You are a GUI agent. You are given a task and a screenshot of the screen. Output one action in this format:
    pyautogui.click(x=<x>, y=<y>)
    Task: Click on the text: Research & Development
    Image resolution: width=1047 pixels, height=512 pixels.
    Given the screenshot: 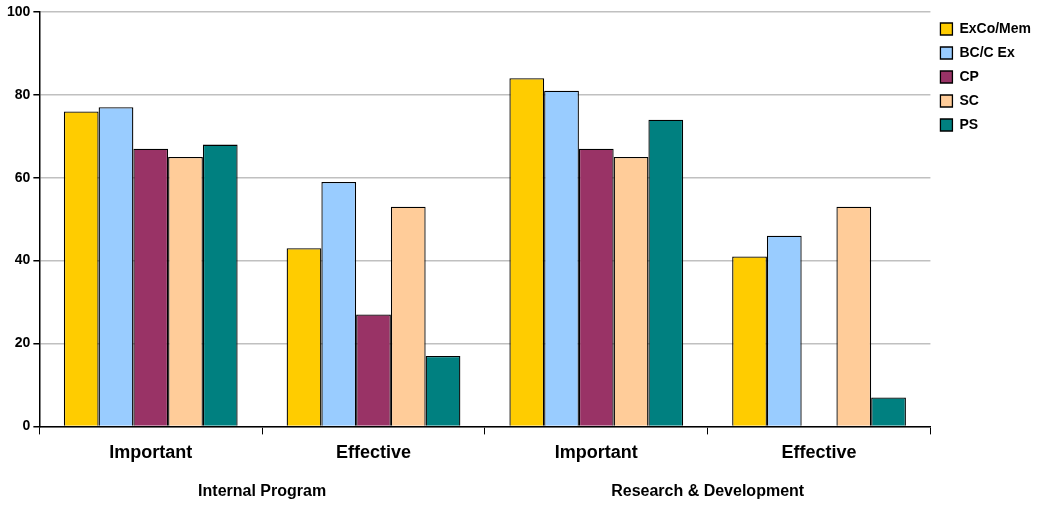 What is the action you would take?
    pyautogui.click(x=708, y=491)
    